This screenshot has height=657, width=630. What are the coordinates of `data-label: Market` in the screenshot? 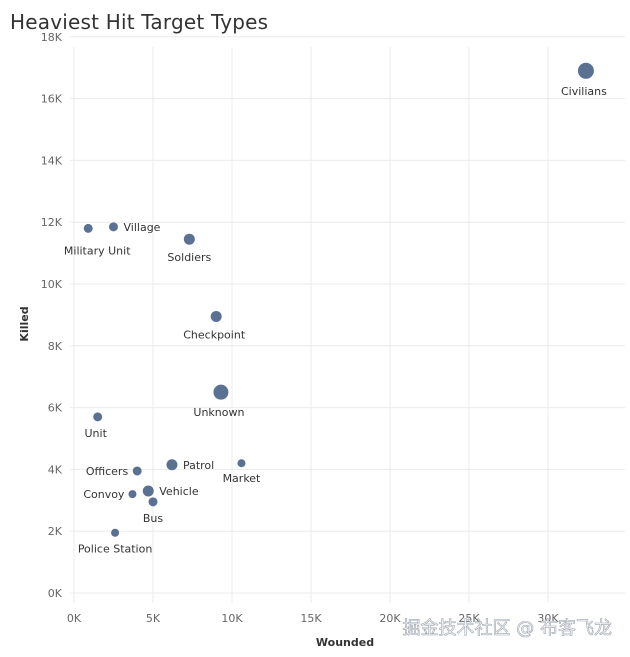 It's located at (242, 478).